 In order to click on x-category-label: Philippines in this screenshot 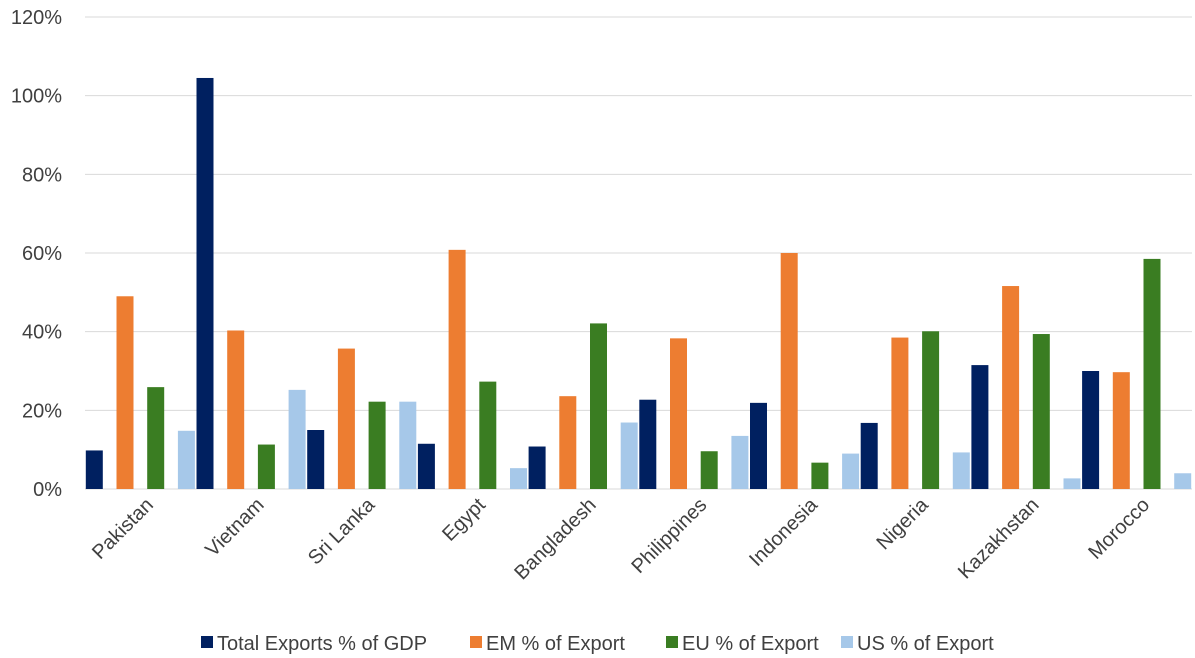, I will do `click(669, 536)`.